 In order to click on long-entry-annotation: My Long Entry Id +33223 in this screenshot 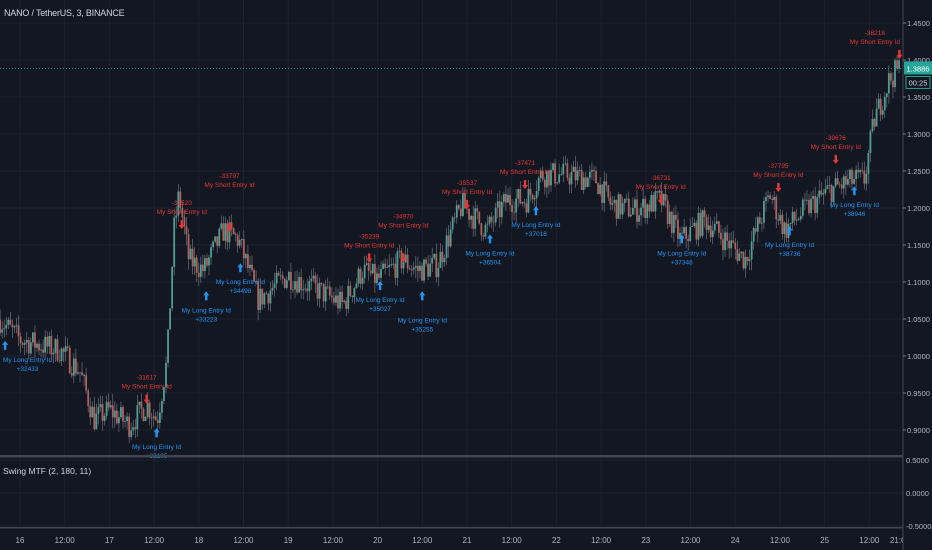, I will do `click(207, 315)`.